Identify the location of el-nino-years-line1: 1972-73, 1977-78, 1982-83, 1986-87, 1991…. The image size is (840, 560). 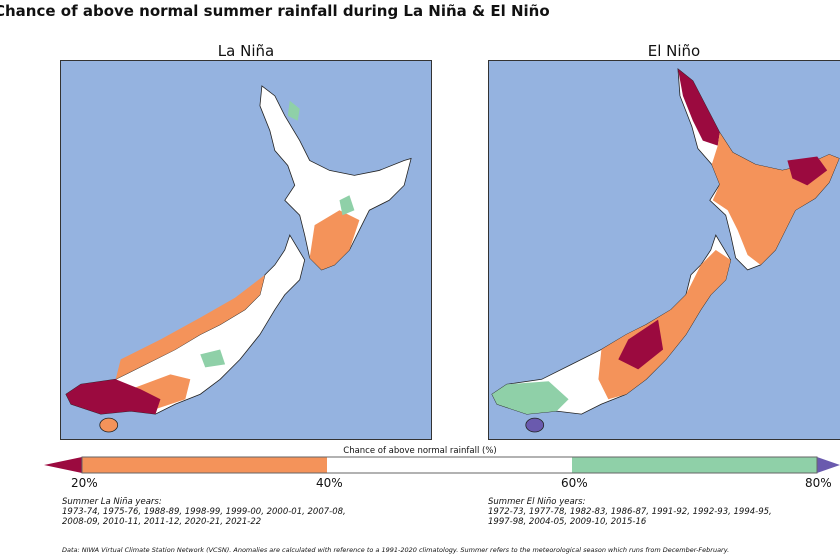
(630, 512).